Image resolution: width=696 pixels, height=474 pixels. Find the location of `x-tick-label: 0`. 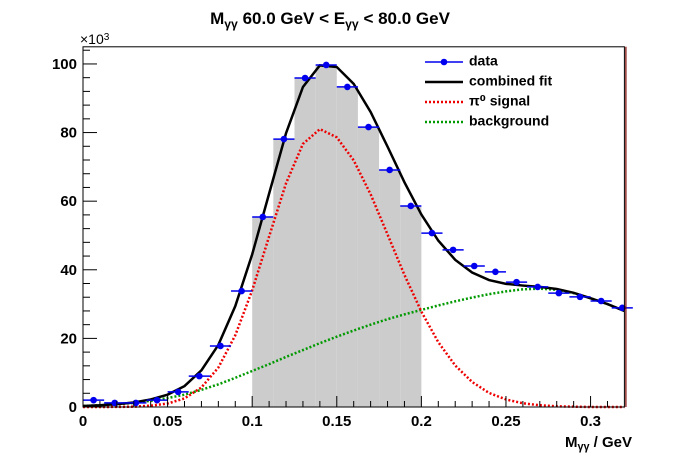

x-tick-label: 0 is located at coordinates (83, 421).